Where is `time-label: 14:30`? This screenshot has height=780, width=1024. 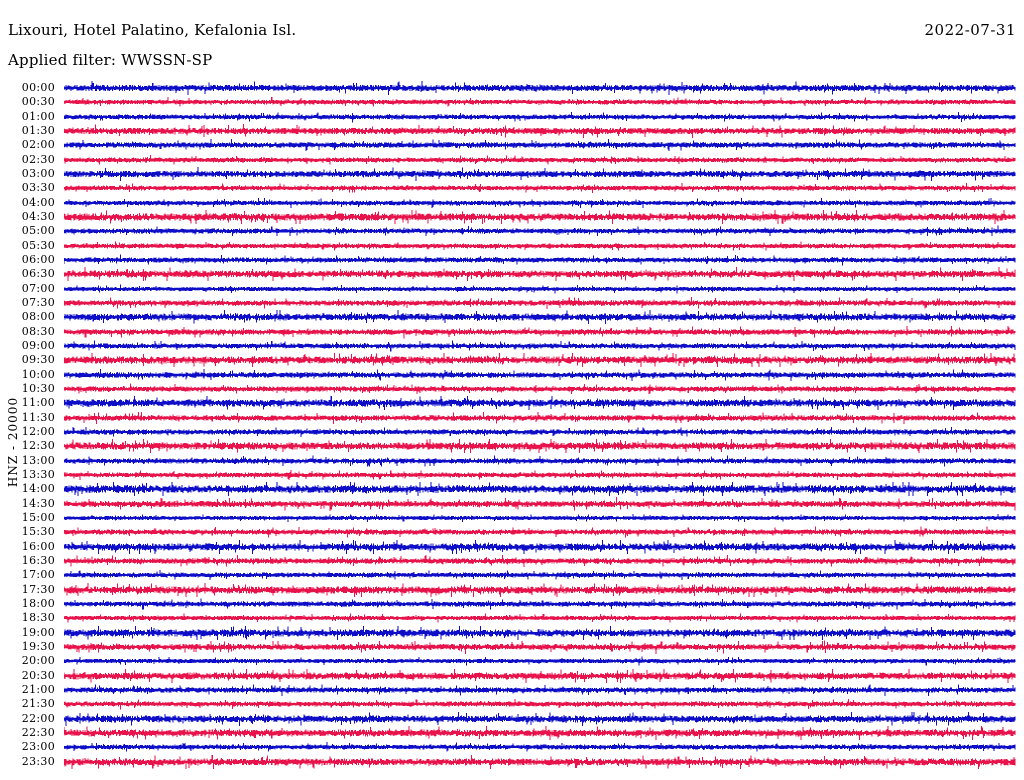
time-label: 14:30 is located at coordinates (38, 503).